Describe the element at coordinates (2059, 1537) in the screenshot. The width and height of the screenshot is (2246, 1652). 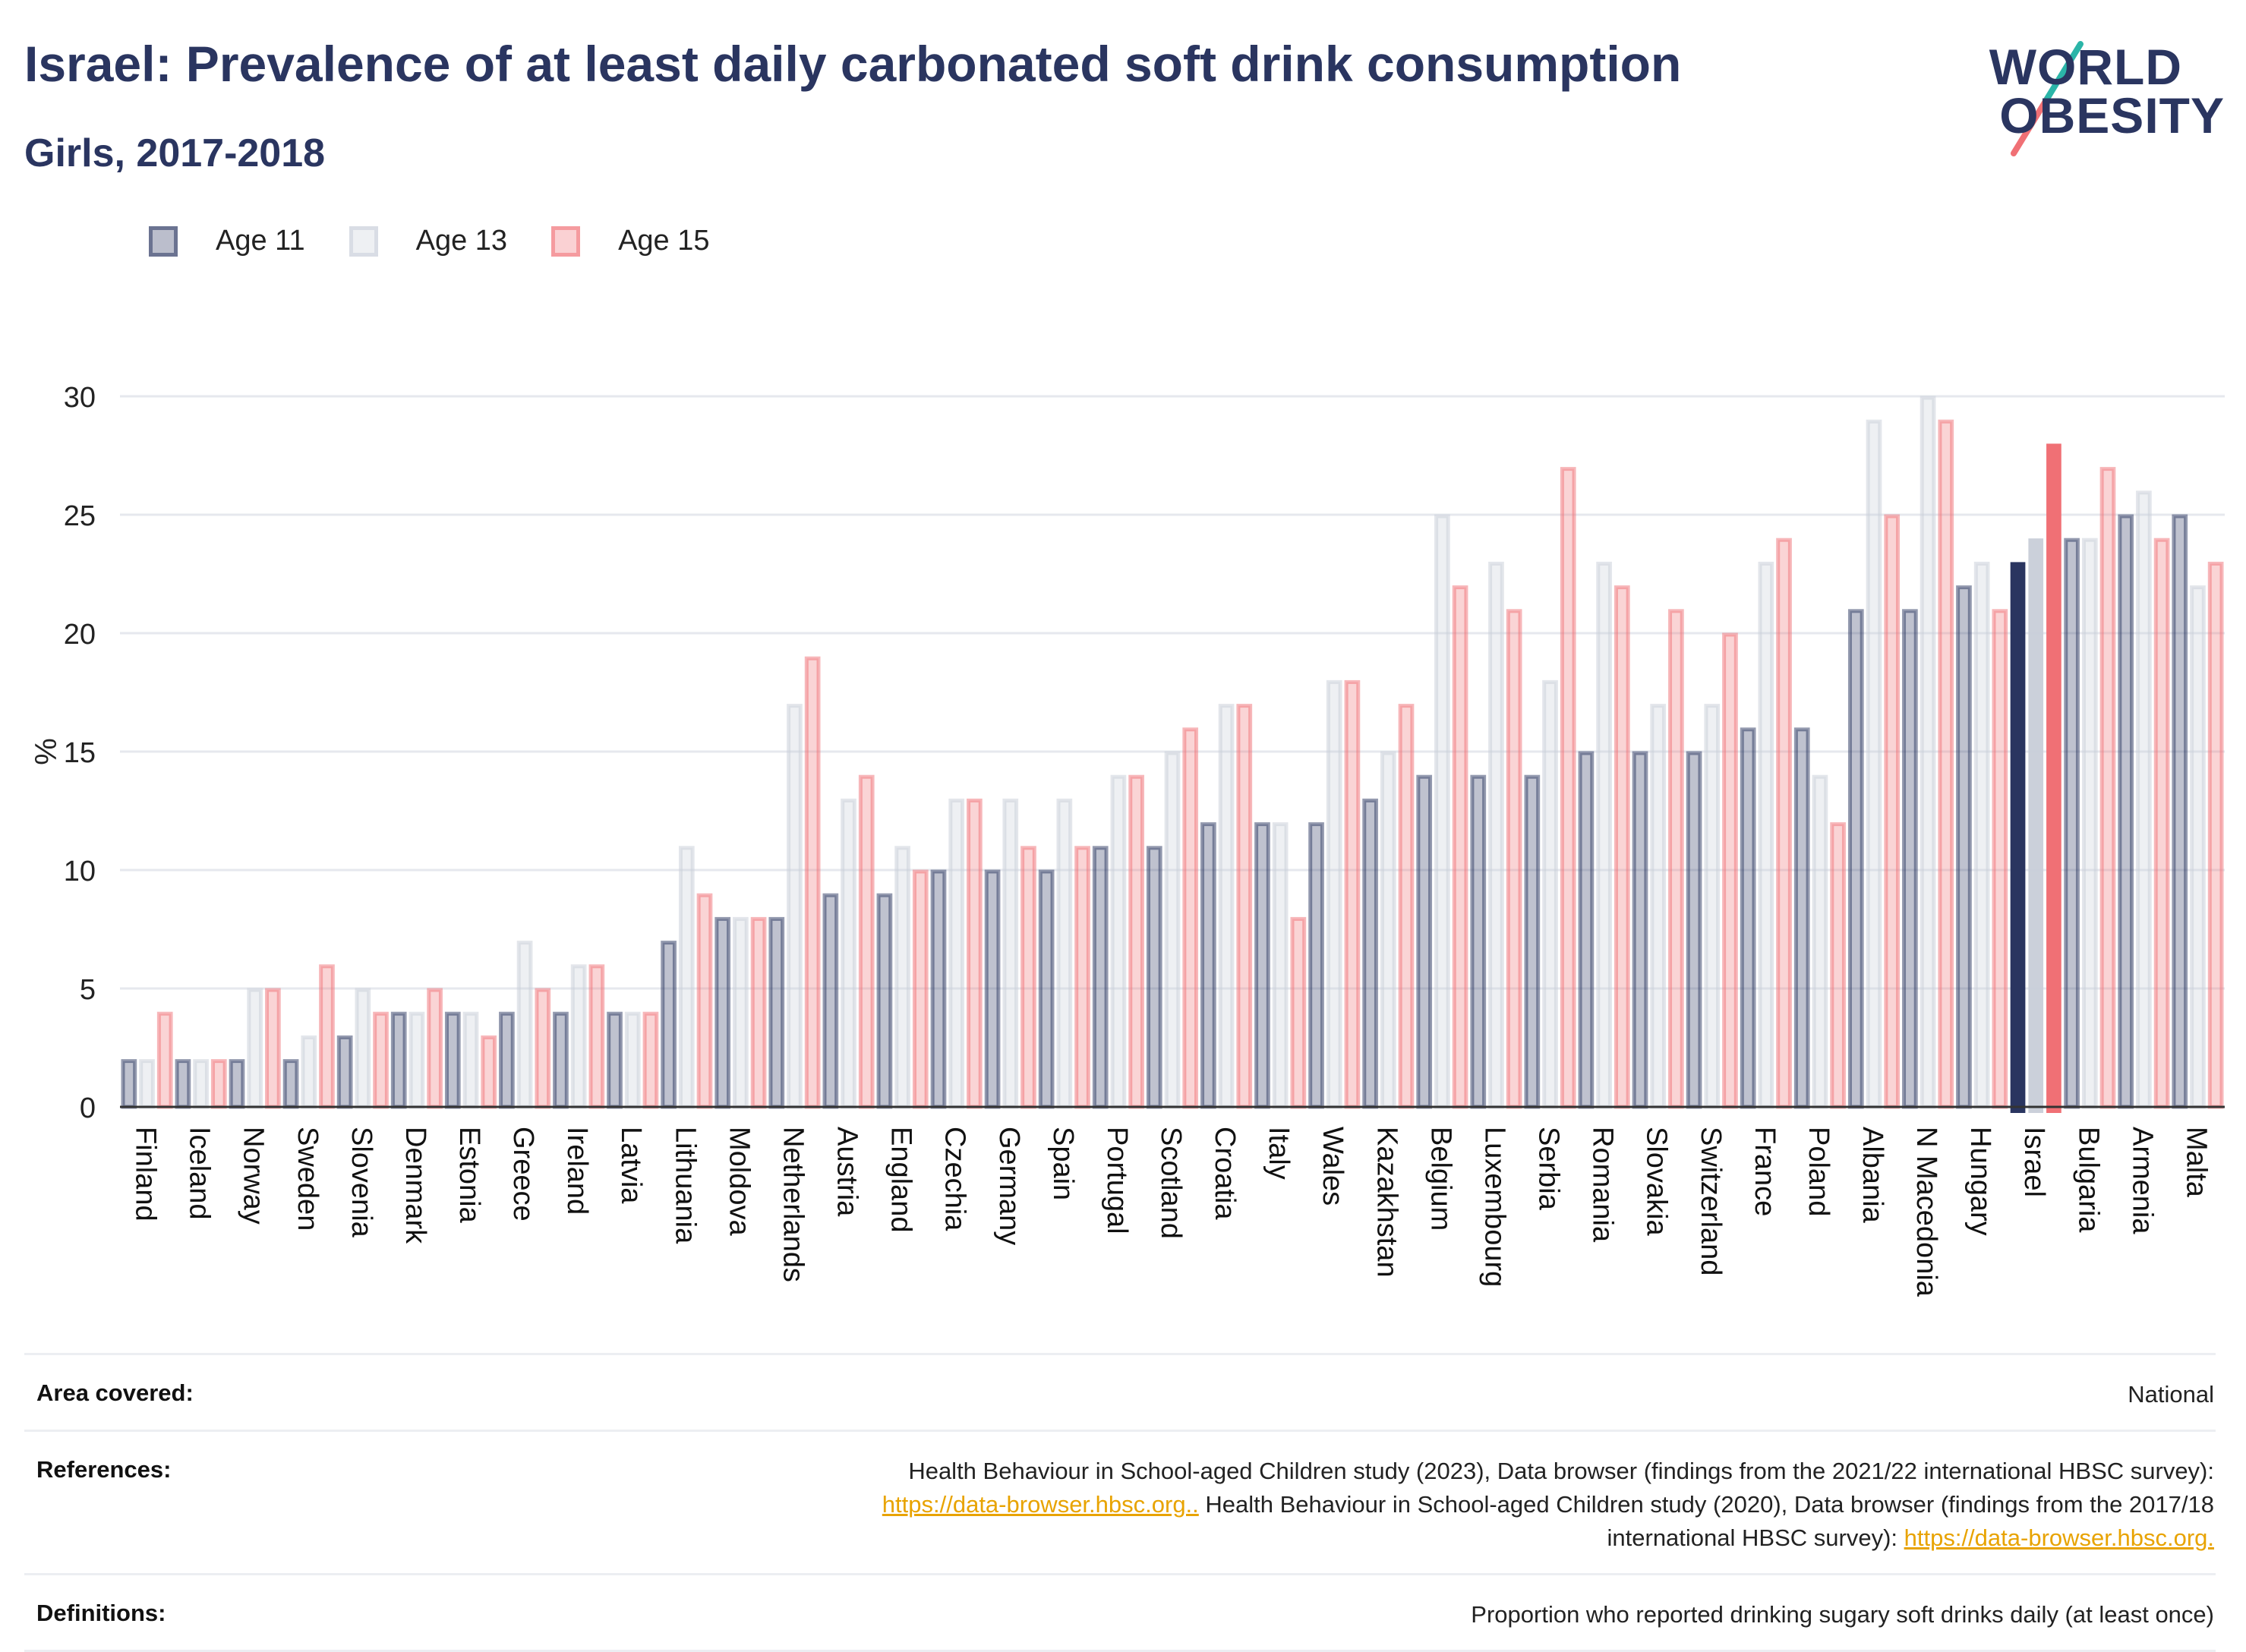
I see `reference-link-2: https://data-browser.hbsc.org.` at that location.